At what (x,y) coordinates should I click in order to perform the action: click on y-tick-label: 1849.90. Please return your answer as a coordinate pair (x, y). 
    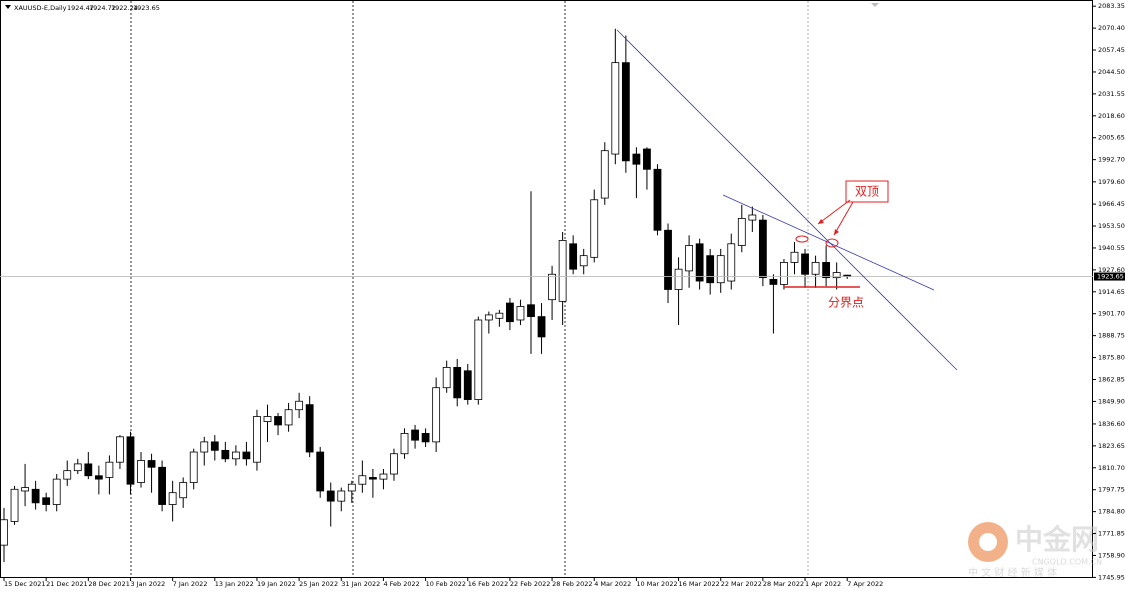
    Looking at the image, I should click on (1111, 401).